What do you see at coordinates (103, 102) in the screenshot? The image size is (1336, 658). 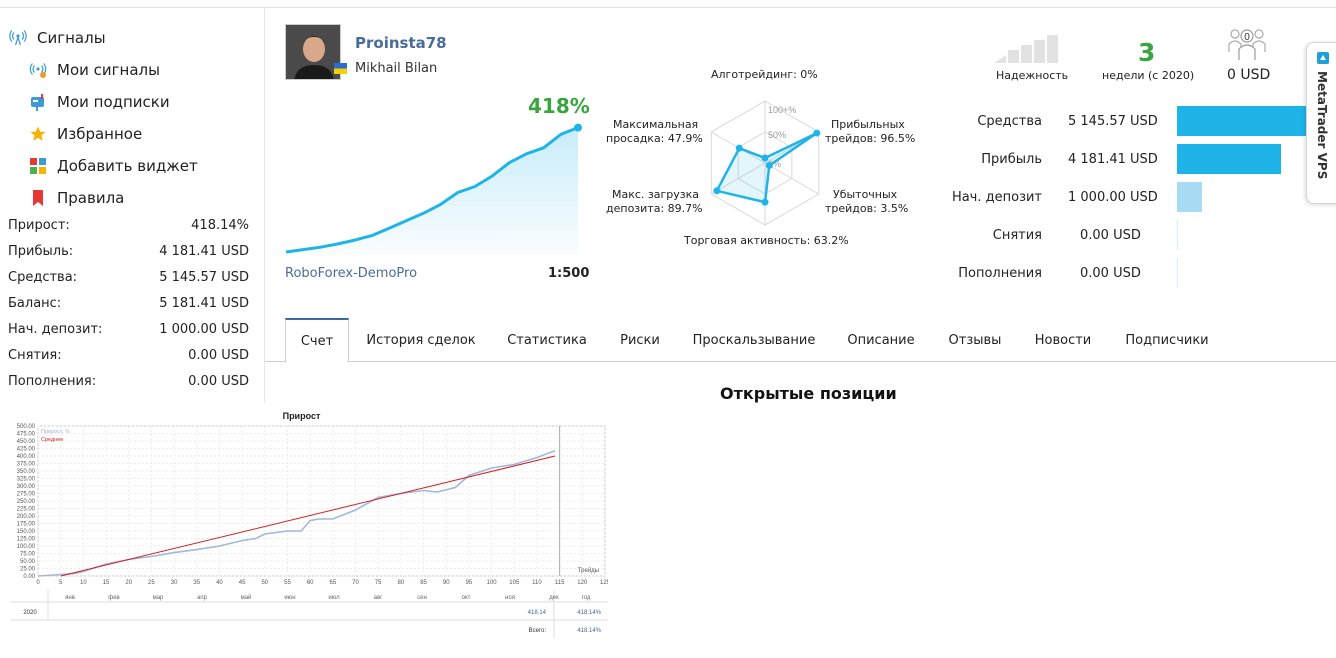 I see `nav-my-subscriptions: Мои подписки` at bounding box center [103, 102].